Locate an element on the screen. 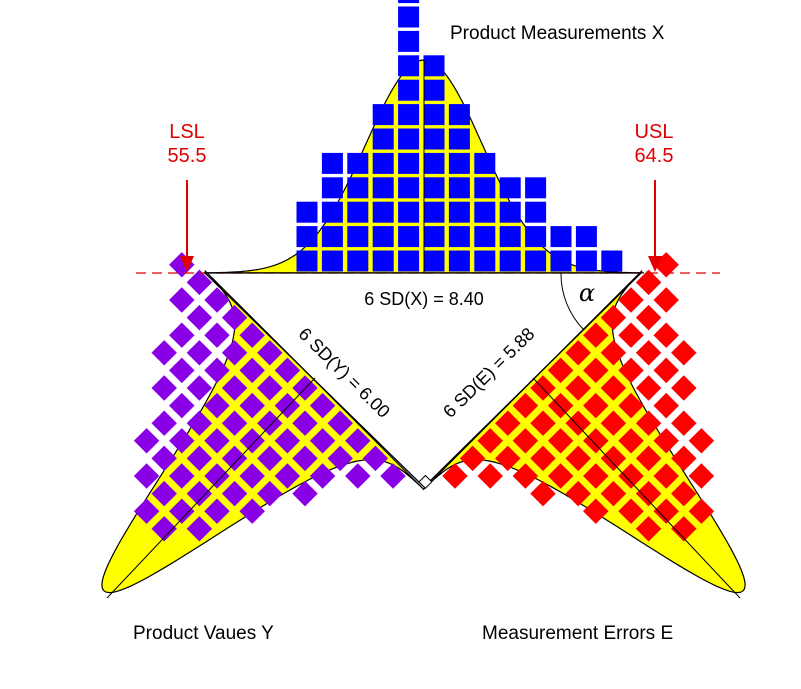 This screenshot has height=689, width=801. alpha-arc is located at coordinates (572, 301).